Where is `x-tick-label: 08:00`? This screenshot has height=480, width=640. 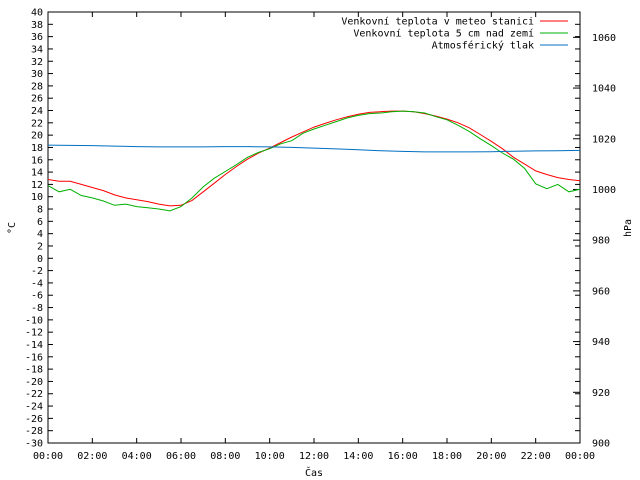
x-tick-label: 08:00 is located at coordinates (225, 456).